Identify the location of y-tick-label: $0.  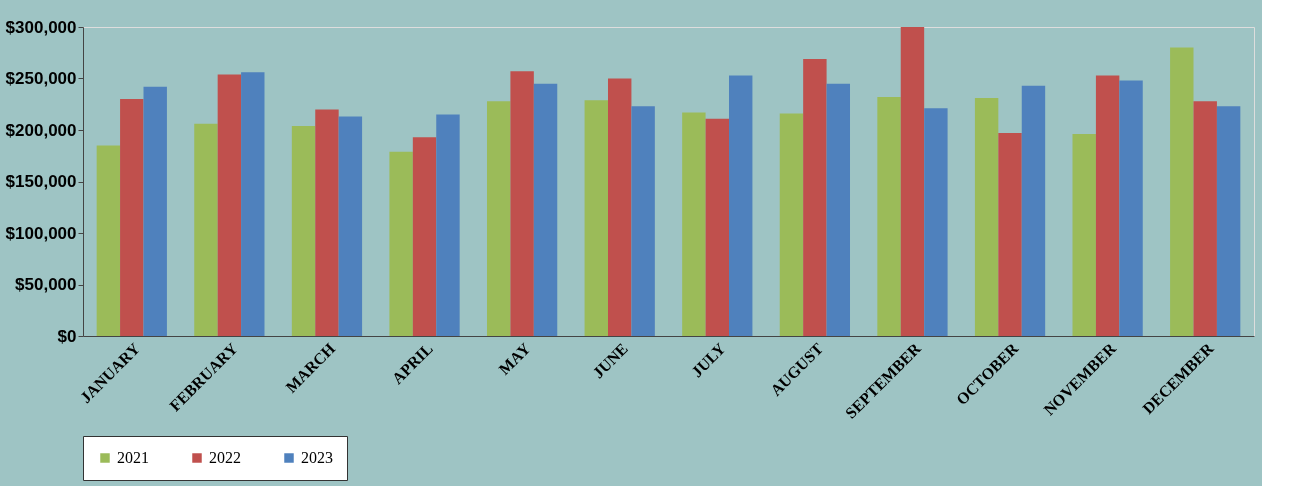
(67, 336).